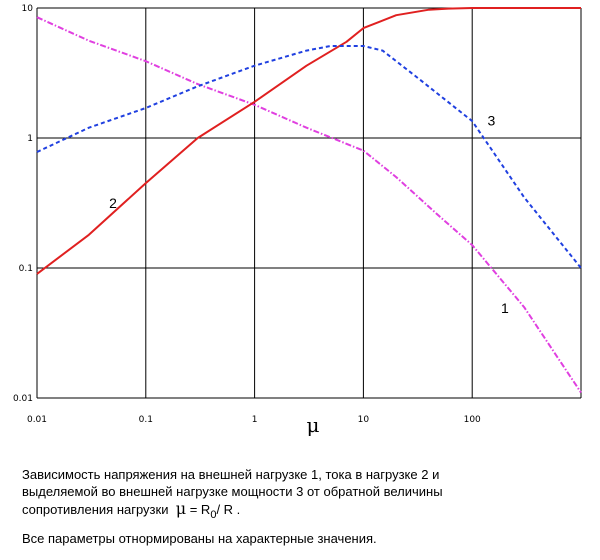 Image resolution: width=600 pixels, height=560 pixels. Describe the element at coordinates (505, 308) in the screenshot. I see `curve-label-1: 1` at that location.